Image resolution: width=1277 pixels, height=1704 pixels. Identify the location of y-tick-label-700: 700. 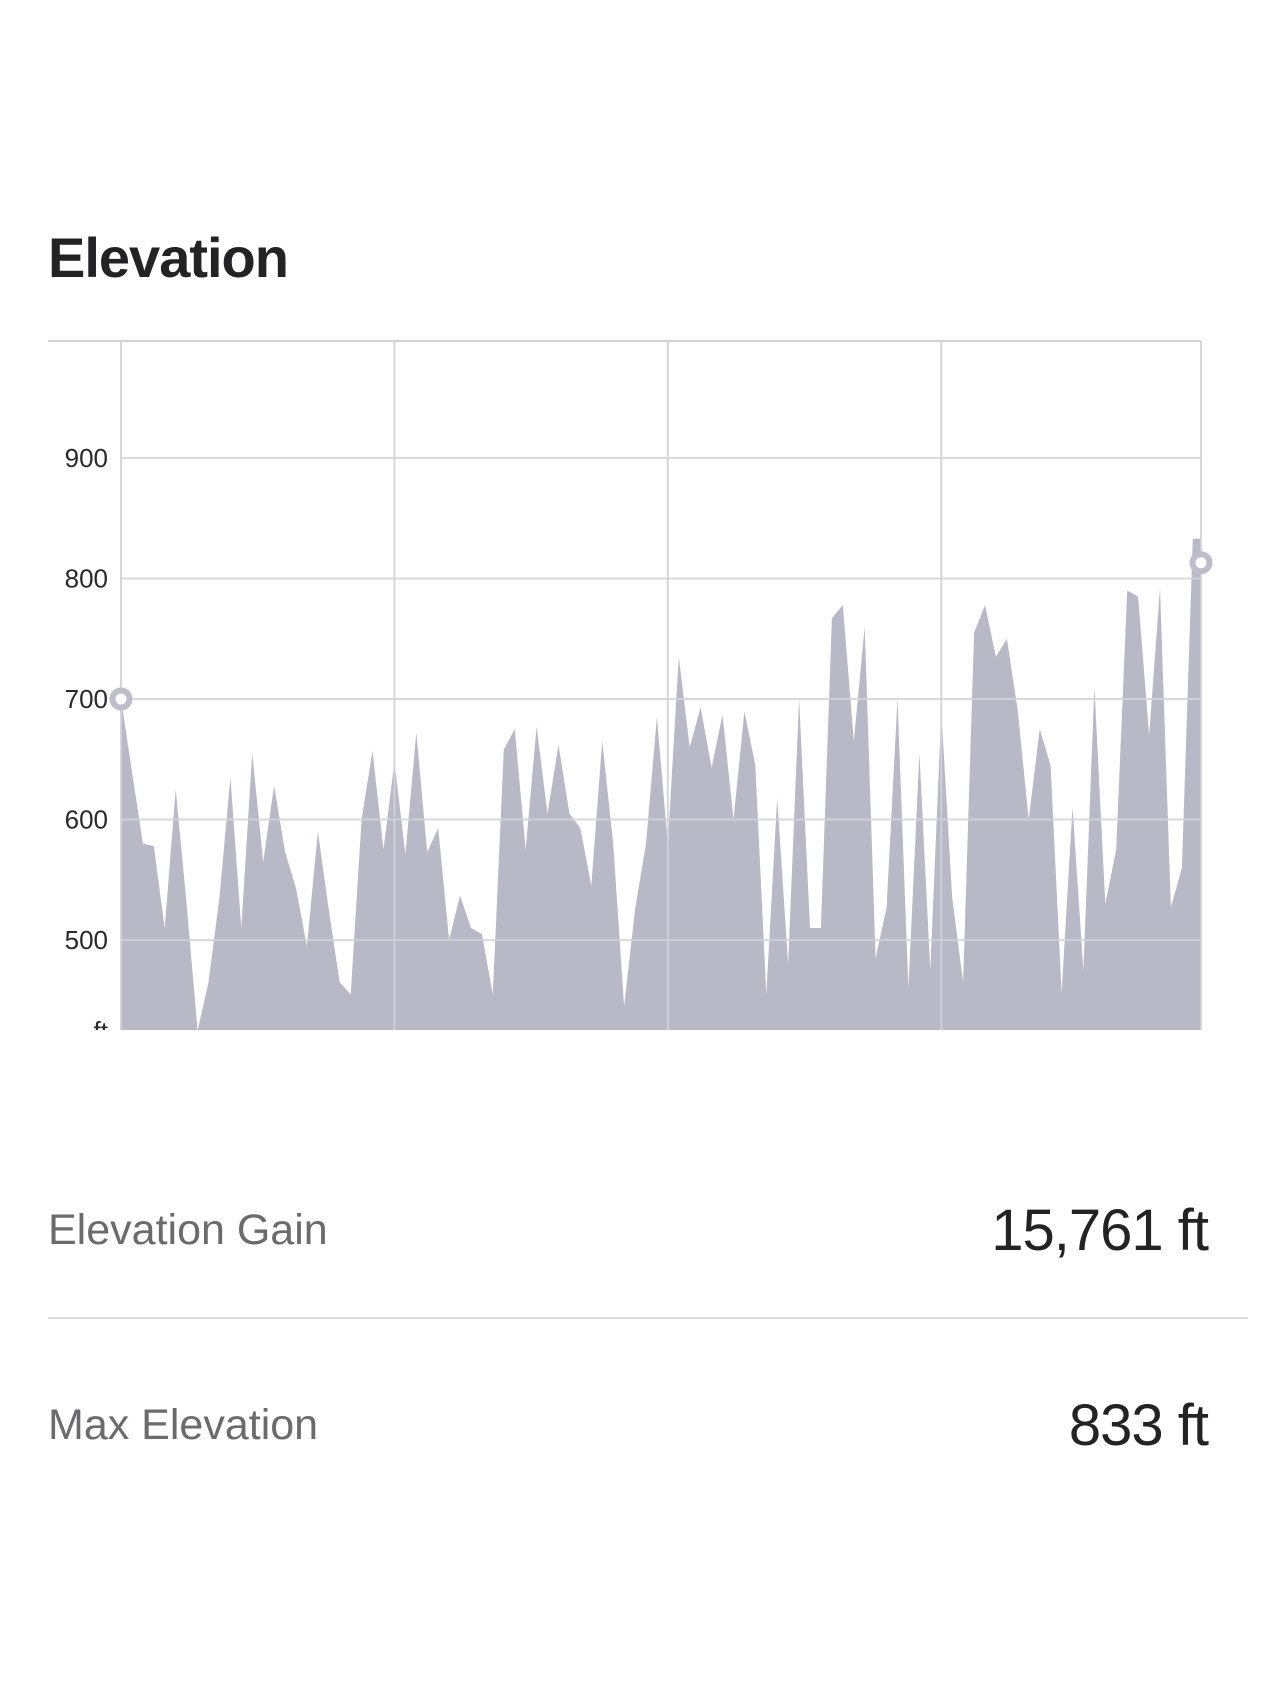
(86, 699).